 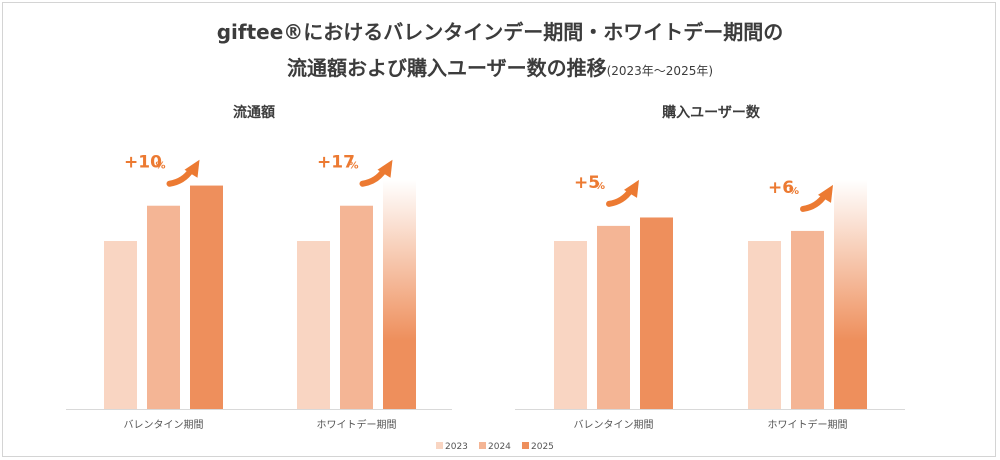 I want to click on legend-label: 2024, so click(x=499, y=447).